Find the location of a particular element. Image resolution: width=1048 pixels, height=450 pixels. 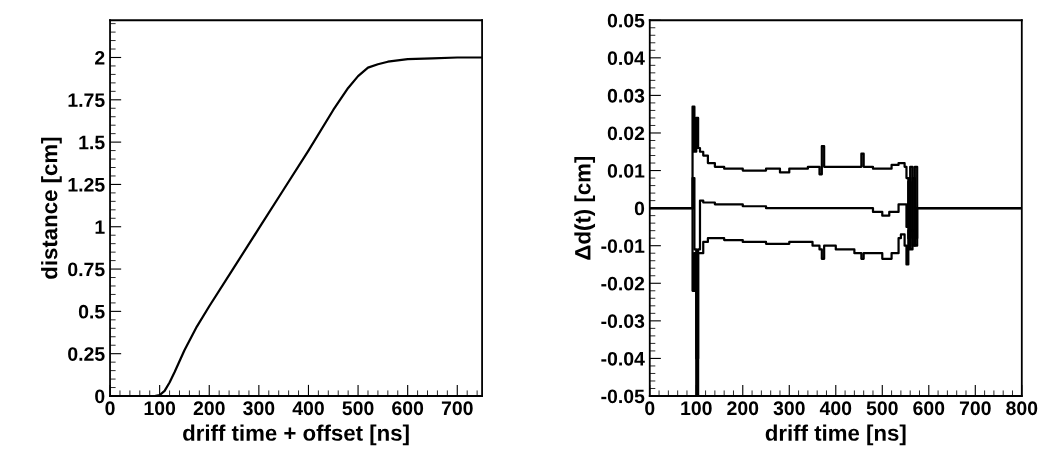

y-tick-label: 2 is located at coordinates (100, 57).